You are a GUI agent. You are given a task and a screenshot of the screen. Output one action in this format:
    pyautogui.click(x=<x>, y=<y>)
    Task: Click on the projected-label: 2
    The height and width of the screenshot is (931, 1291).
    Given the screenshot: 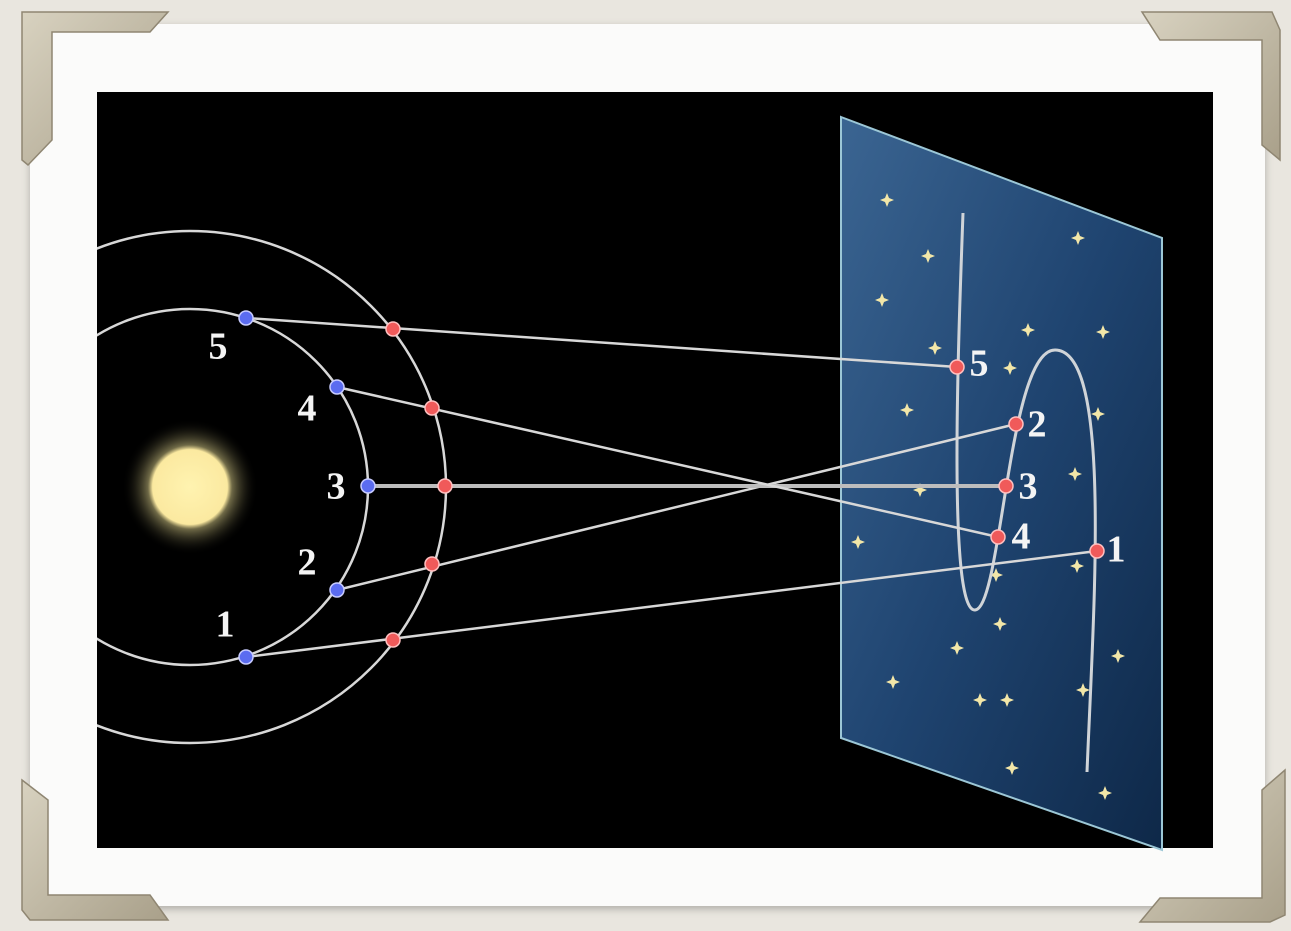 What is the action you would take?
    pyautogui.click(x=1037, y=425)
    